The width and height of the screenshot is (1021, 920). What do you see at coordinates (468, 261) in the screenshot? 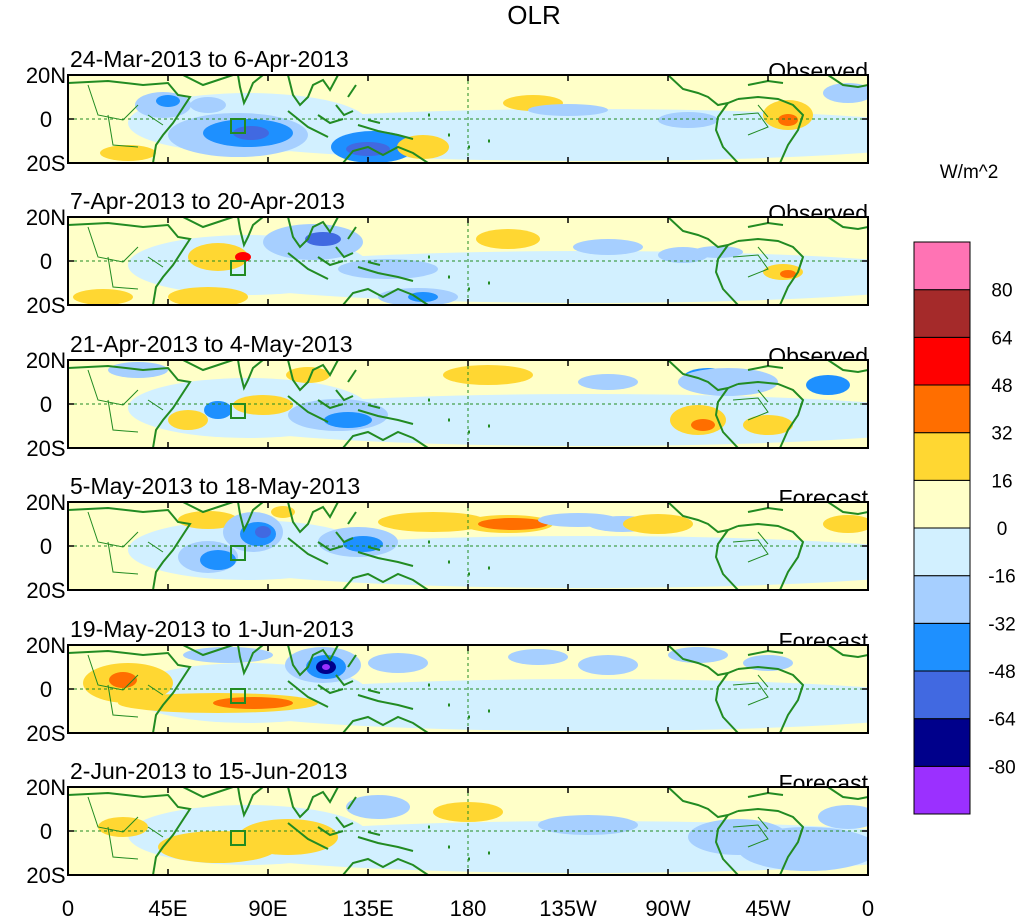
I see `panel-map` at bounding box center [468, 261].